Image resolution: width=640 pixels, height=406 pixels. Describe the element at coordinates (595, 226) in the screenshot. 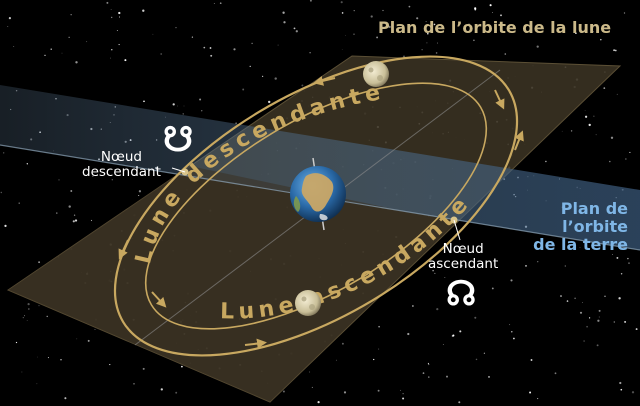

I see `earth-plane-label-line-2: l’orbite` at that location.